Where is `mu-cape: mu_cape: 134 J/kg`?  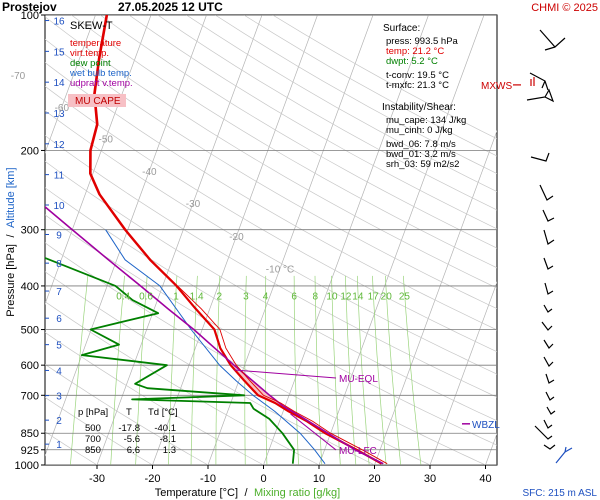 mu-cape: mu_cape: 134 J/kg is located at coordinates (426, 120).